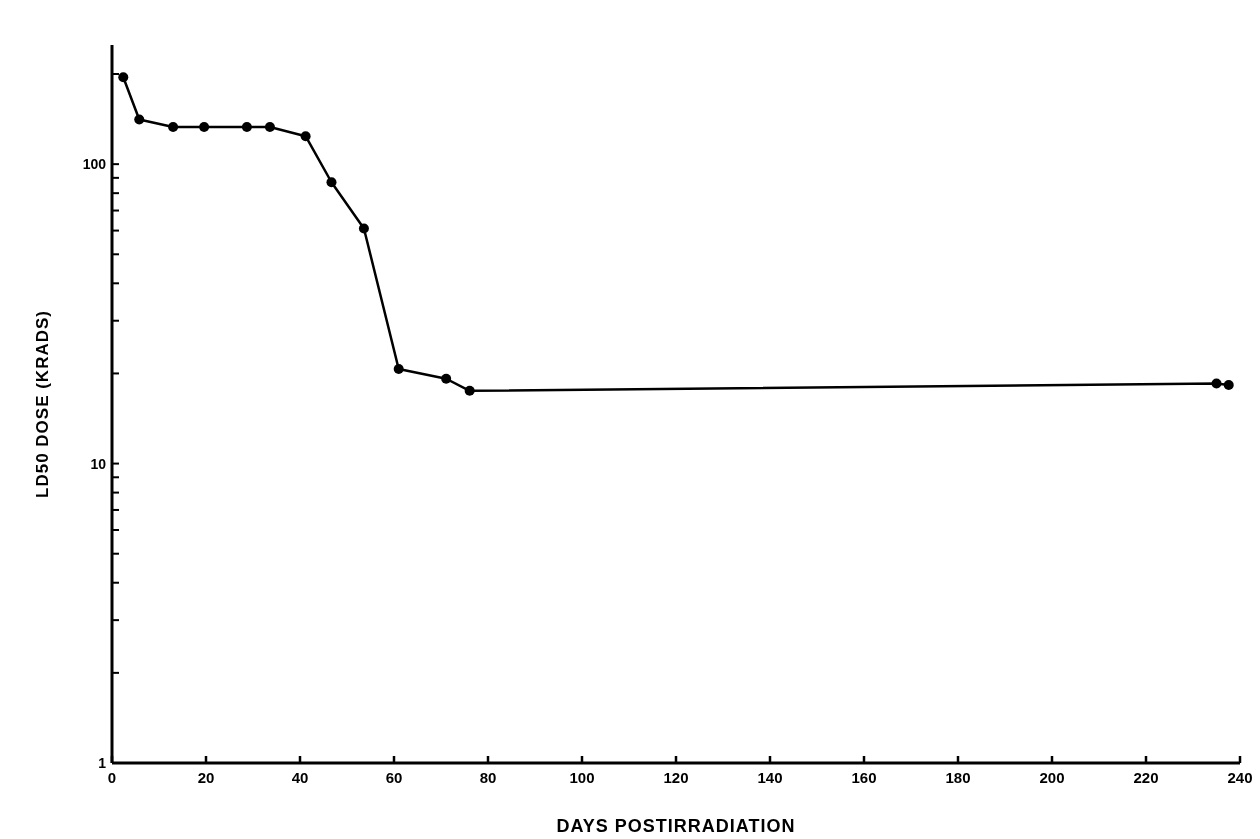 Image resolution: width=1260 pixels, height=839 pixels. Describe the element at coordinates (206, 777) in the screenshot. I see `x-tick-label: 20` at that location.